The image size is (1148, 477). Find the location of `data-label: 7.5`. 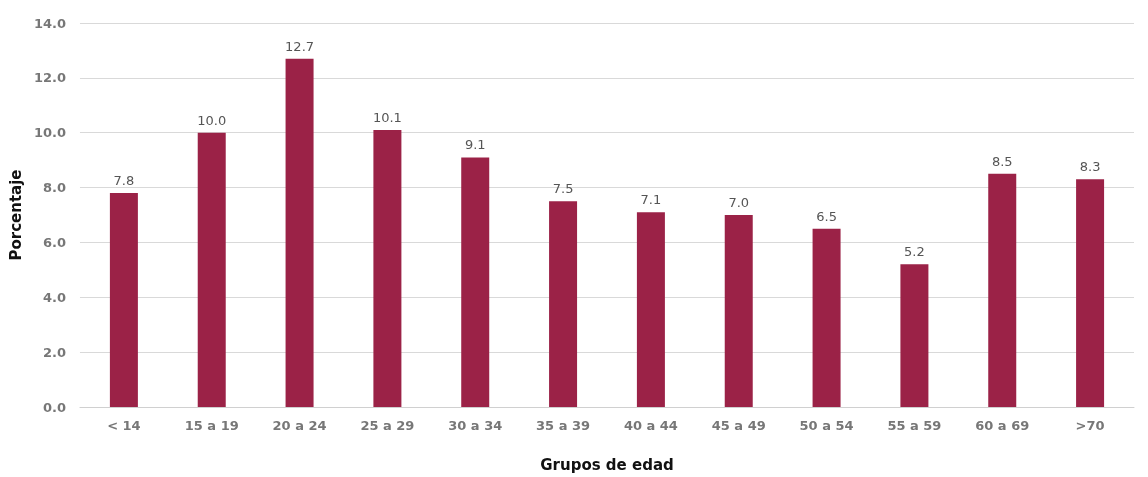

data-label: 7.5 is located at coordinates (563, 189).